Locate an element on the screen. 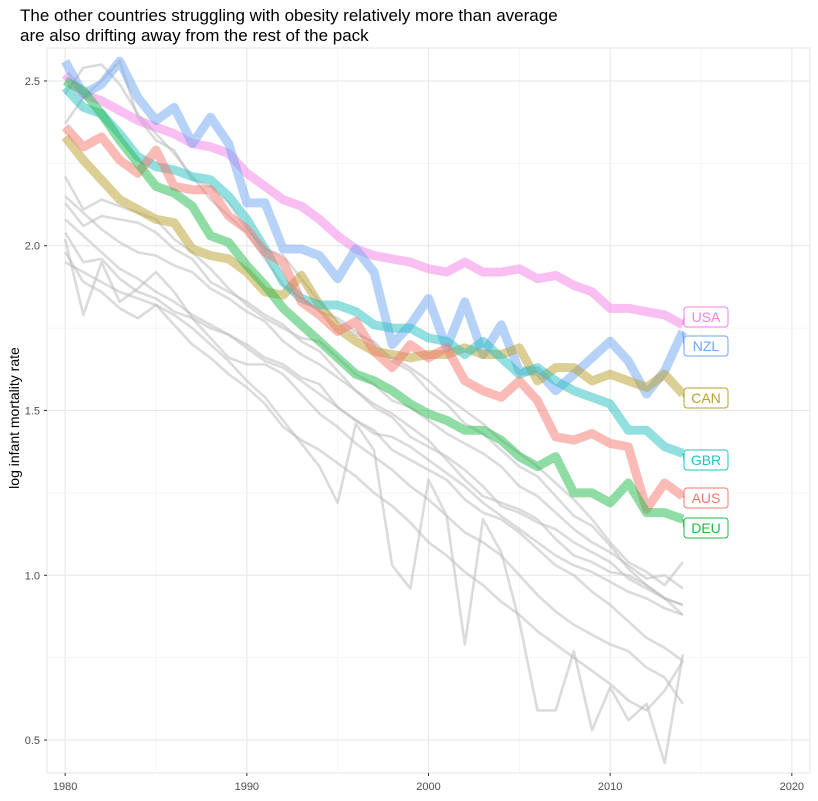  x-tick-label: 1990 is located at coordinates (247, 787).